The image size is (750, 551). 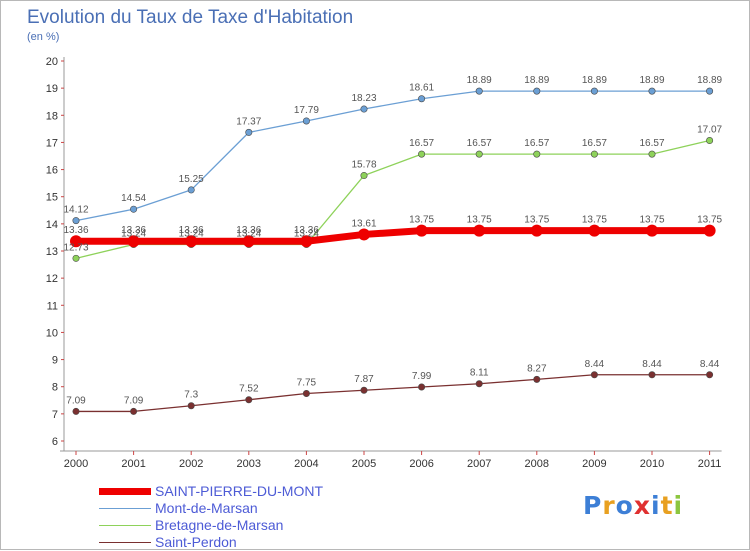 What do you see at coordinates (52, 171) in the screenshot?
I see `y-tick-label: 16` at bounding box center [52, 171].